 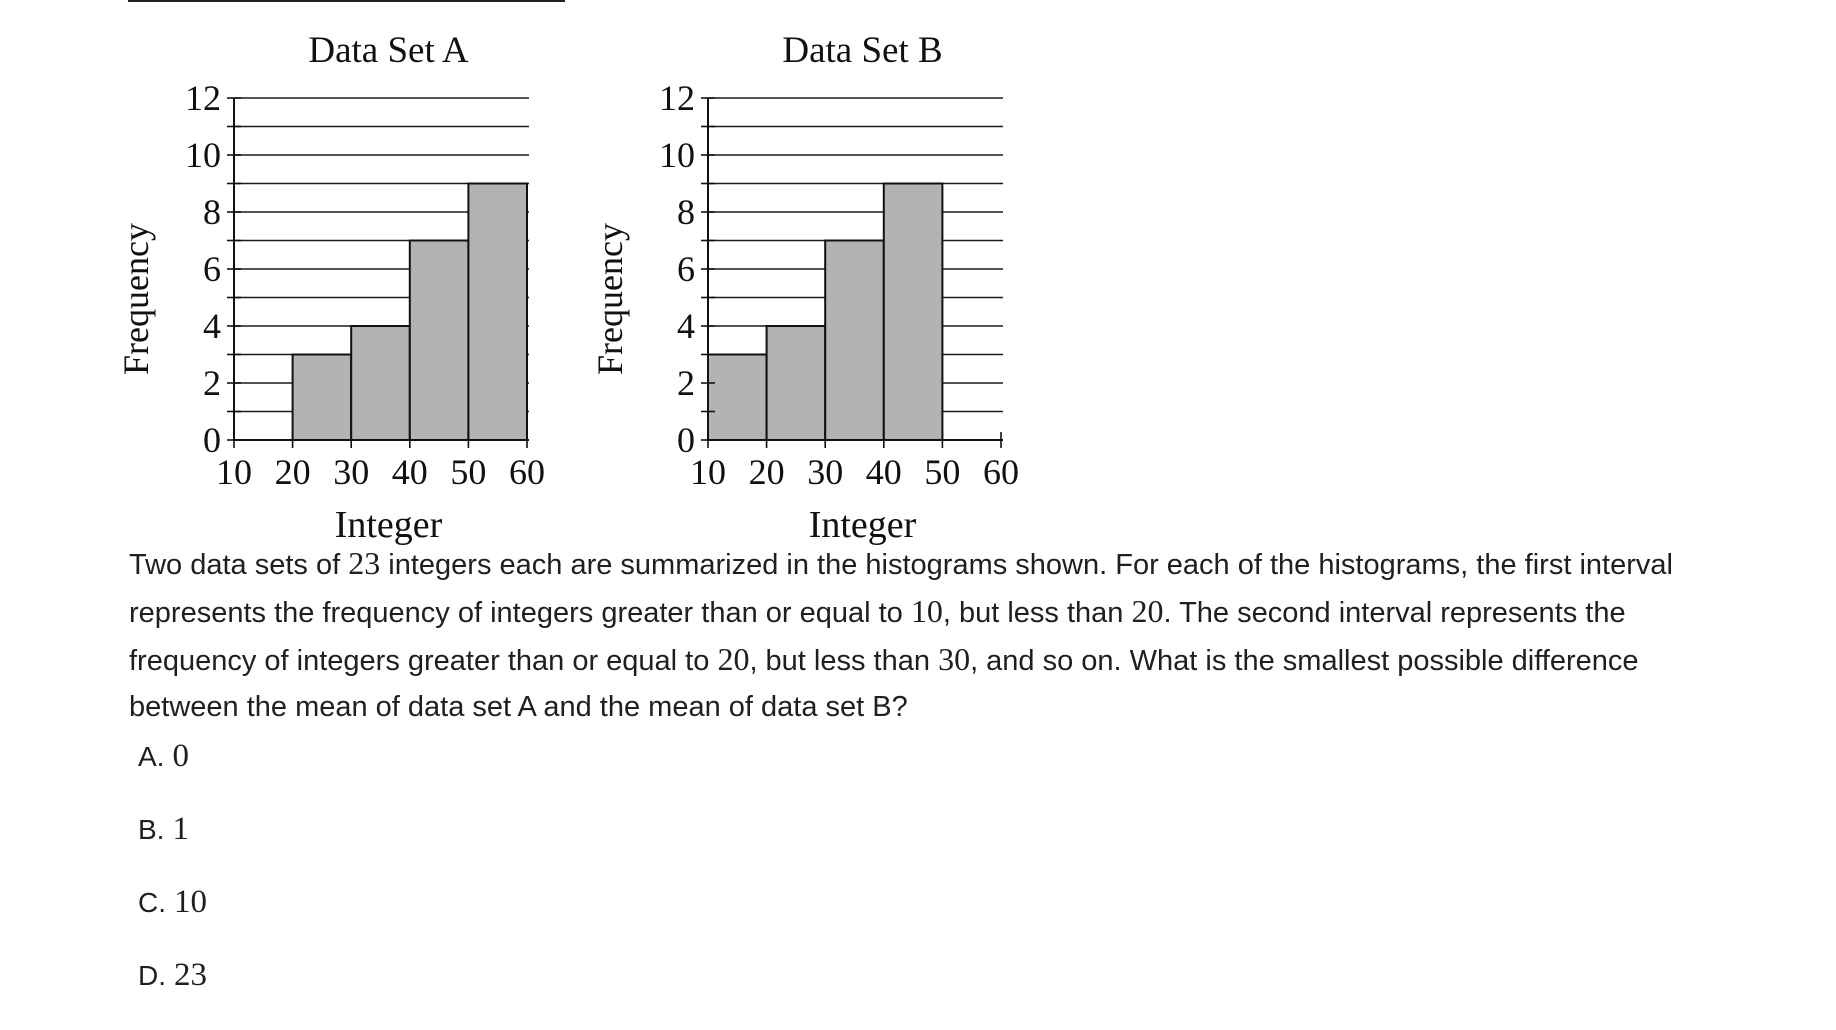 I want to click on top-divider, so click(x=346, y=1).